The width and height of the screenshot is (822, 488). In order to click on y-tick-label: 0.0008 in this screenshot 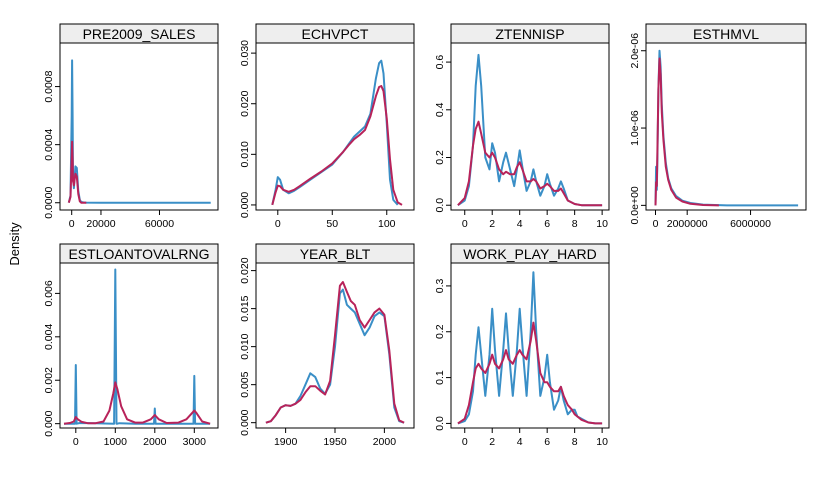, I will do `click(49, 86)`.